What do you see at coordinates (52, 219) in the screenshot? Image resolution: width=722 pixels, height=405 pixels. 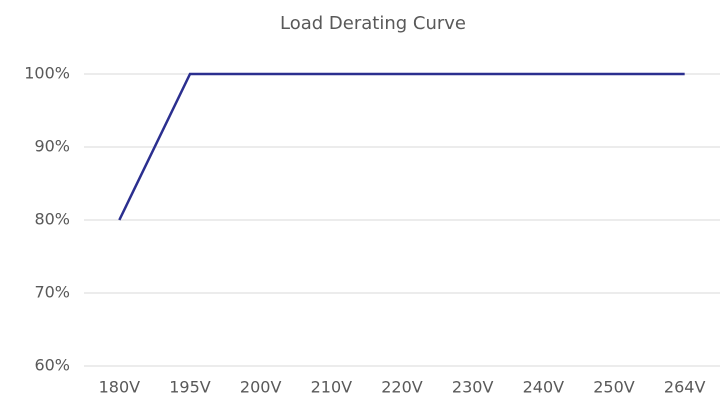 I see `y-tick-label: 80%` at bounding box center [52, 219].